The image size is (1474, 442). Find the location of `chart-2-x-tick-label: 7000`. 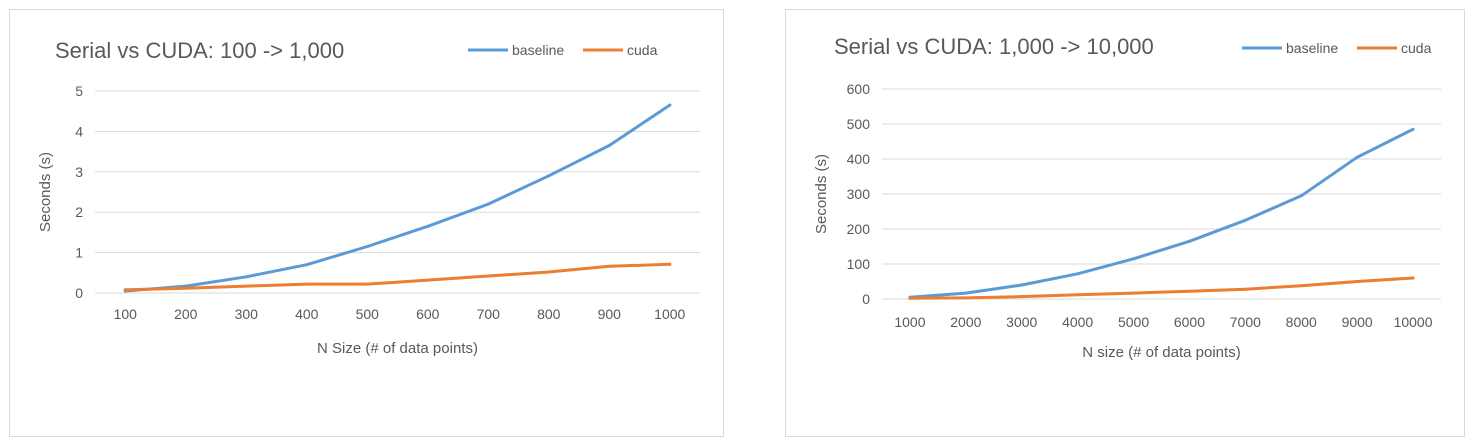

chart-2-x-tick-label: 7000 is located at coordinates (1245, 322).